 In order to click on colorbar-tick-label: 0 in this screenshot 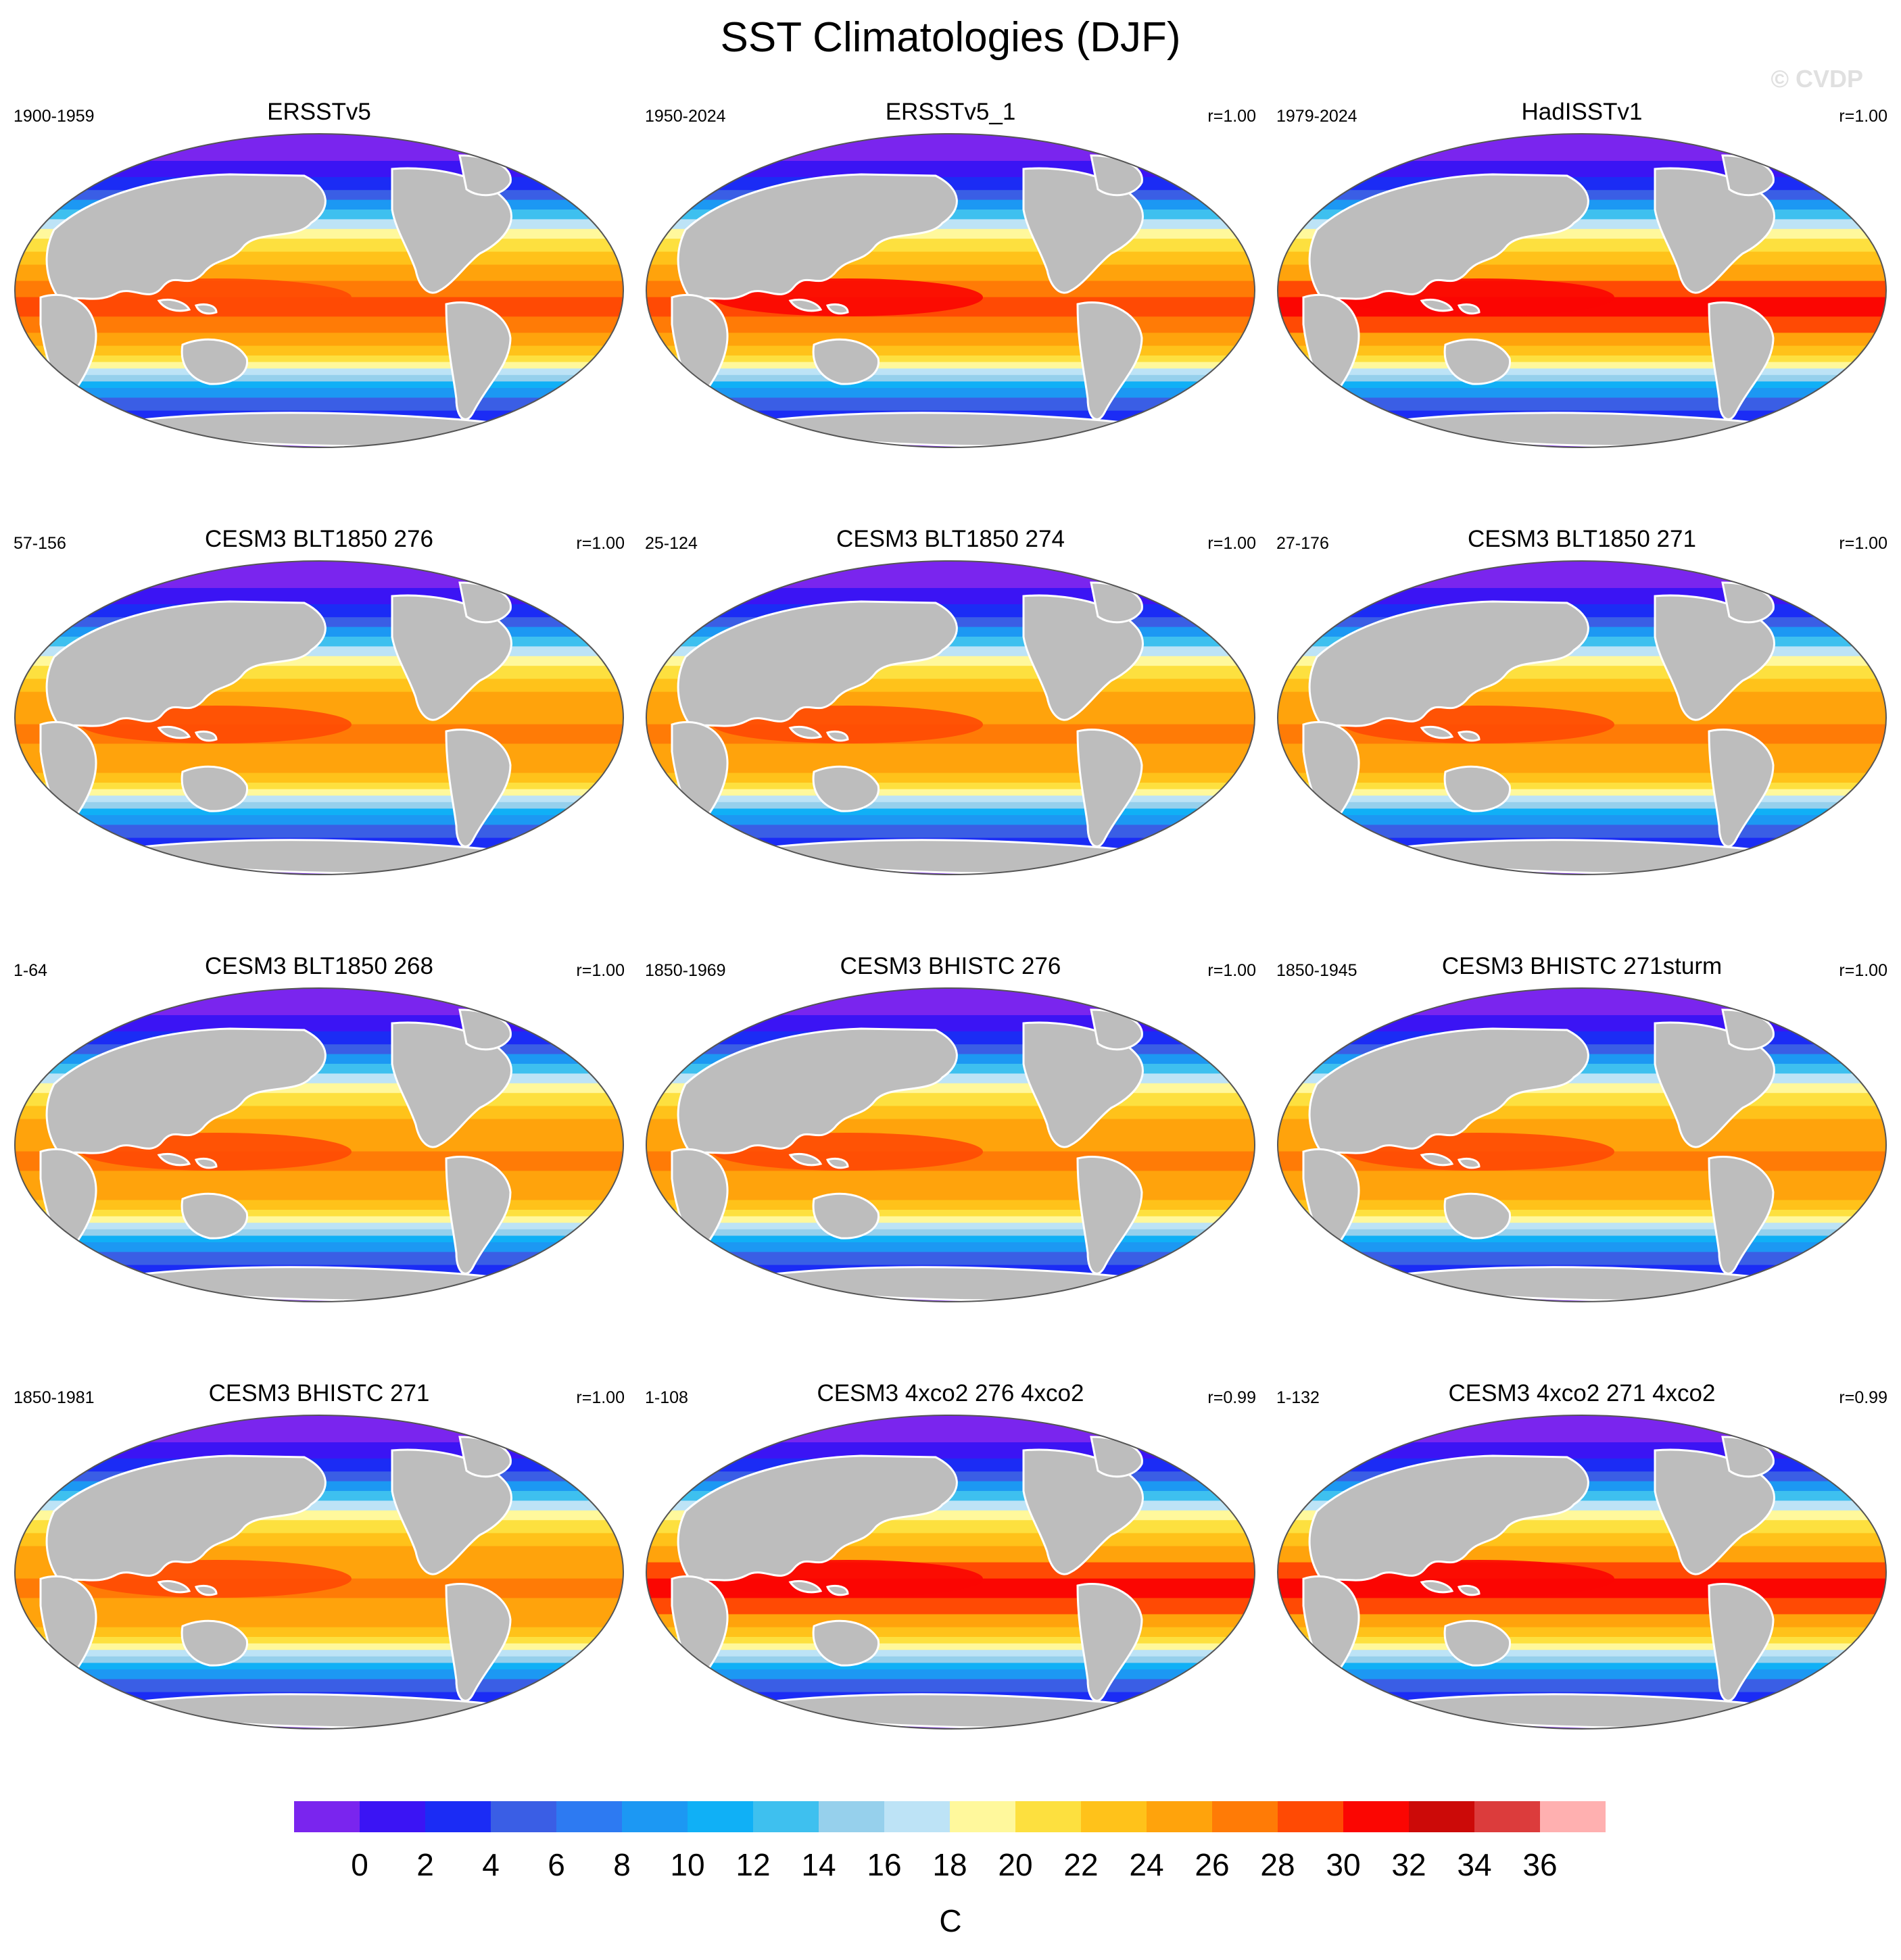, I will do `click(360, 1864)`.